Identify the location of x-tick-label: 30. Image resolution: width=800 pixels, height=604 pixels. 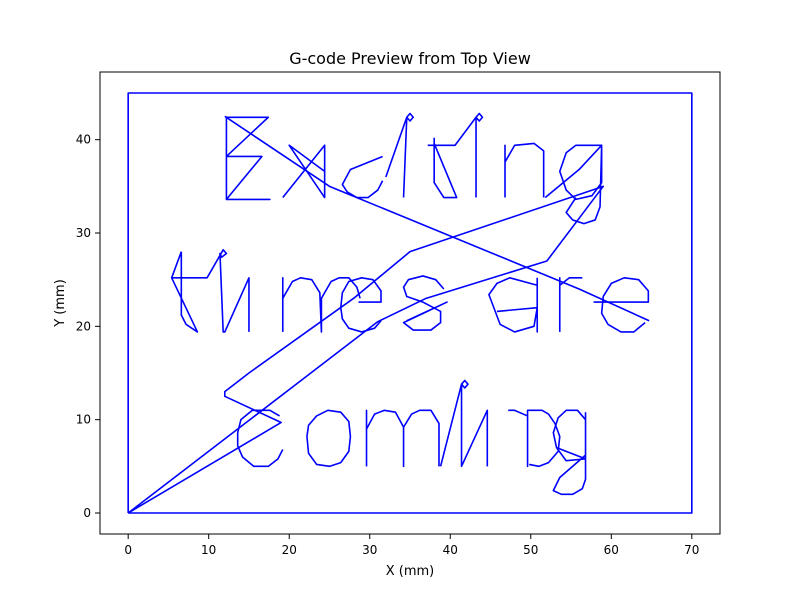
(369, 550).